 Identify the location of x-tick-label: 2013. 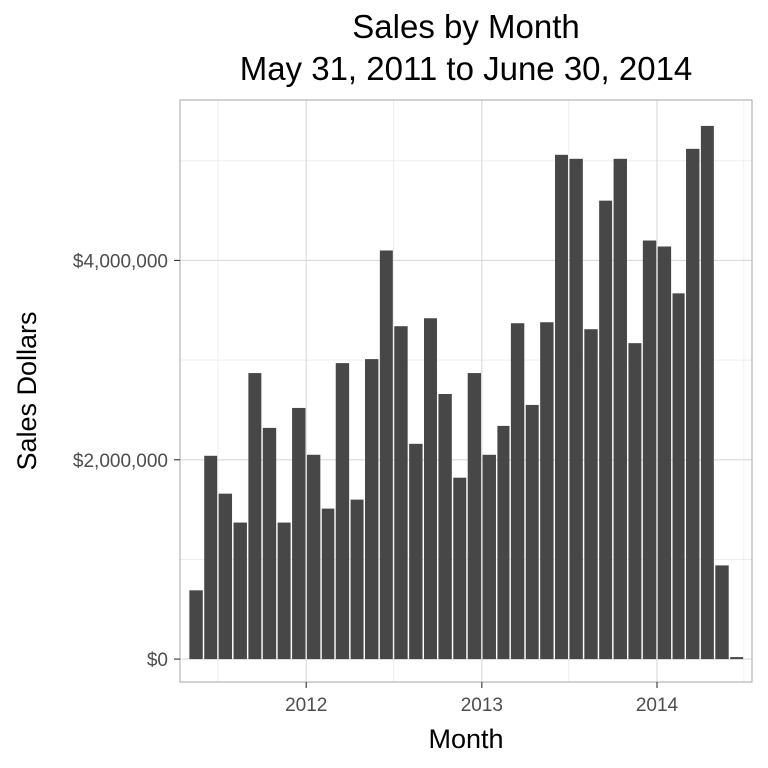
(482, 705).